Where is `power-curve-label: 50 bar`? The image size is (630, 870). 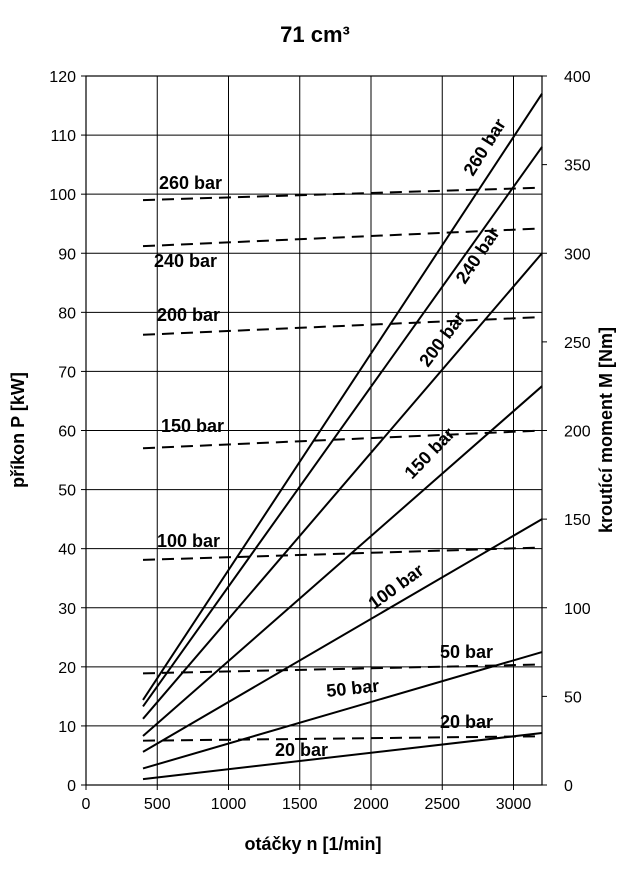
power-curve-label: 50 bar is located at coordinates (352, 688).